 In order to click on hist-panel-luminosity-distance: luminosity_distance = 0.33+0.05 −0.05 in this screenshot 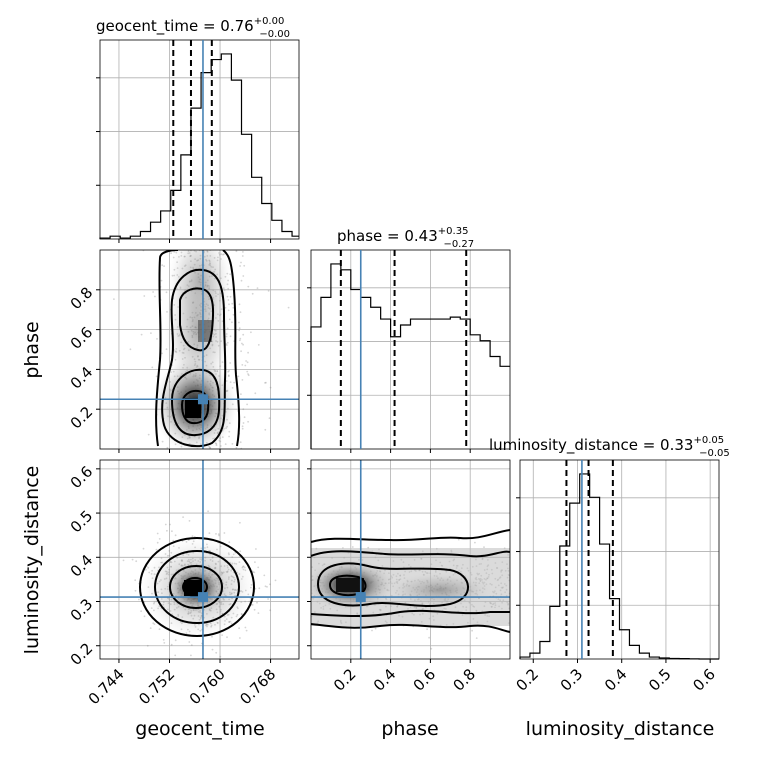, I will do `click(609, 549)`.